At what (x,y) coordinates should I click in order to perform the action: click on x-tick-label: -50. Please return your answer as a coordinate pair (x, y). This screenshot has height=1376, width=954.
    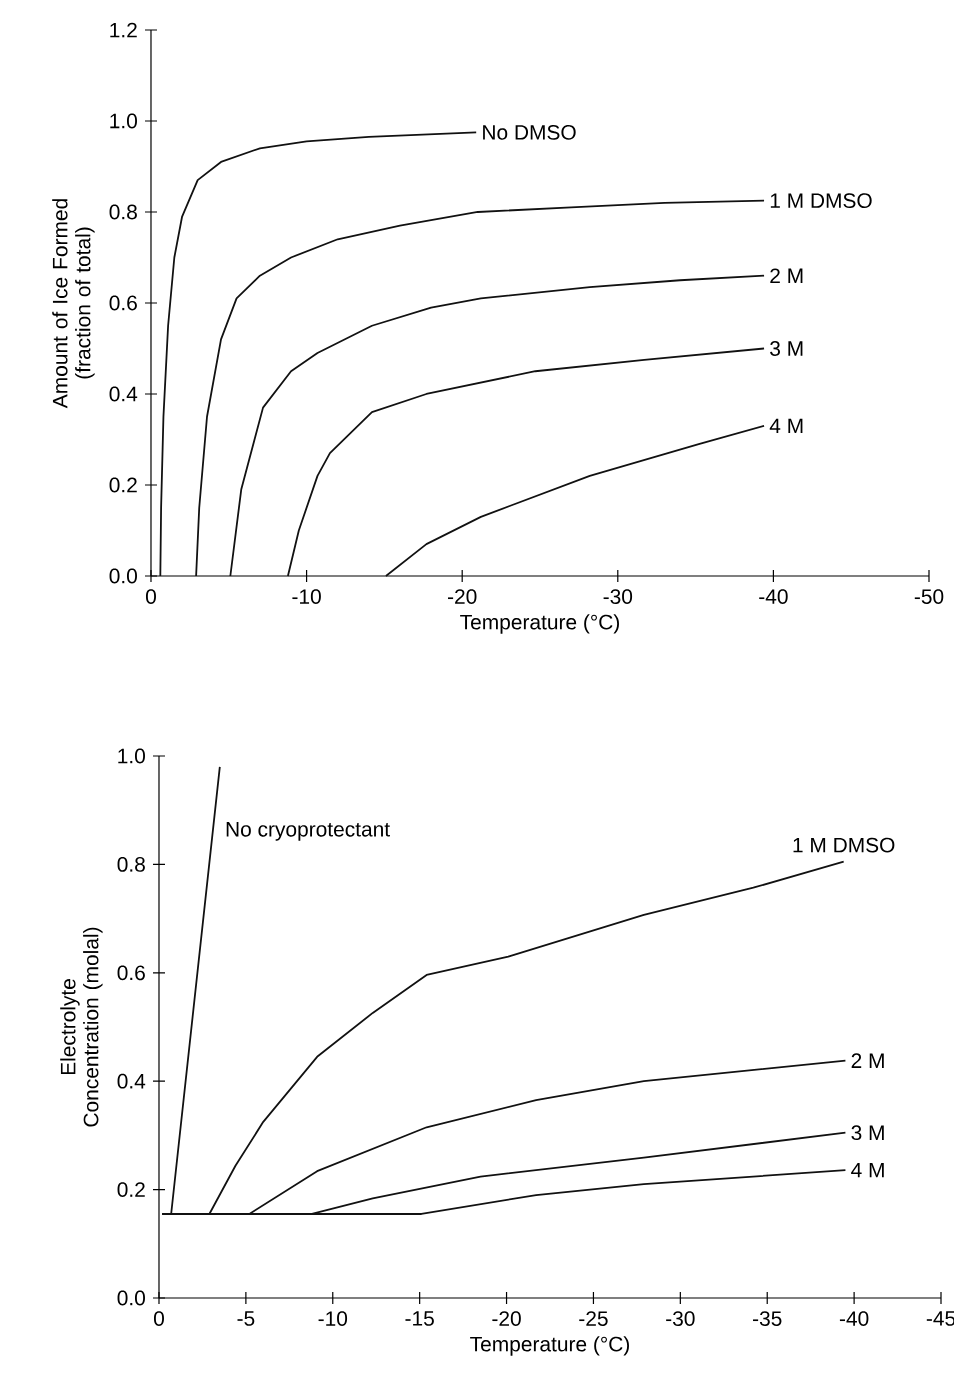
    Looking at the image, I should click on (929, 596).